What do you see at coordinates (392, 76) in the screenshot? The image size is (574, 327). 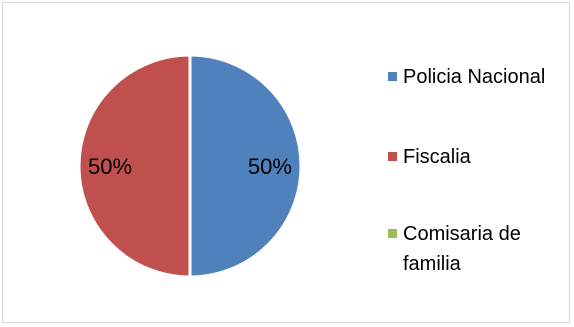 I see `legend-swatch-policia-nacional` at bounding box center [392, 76].